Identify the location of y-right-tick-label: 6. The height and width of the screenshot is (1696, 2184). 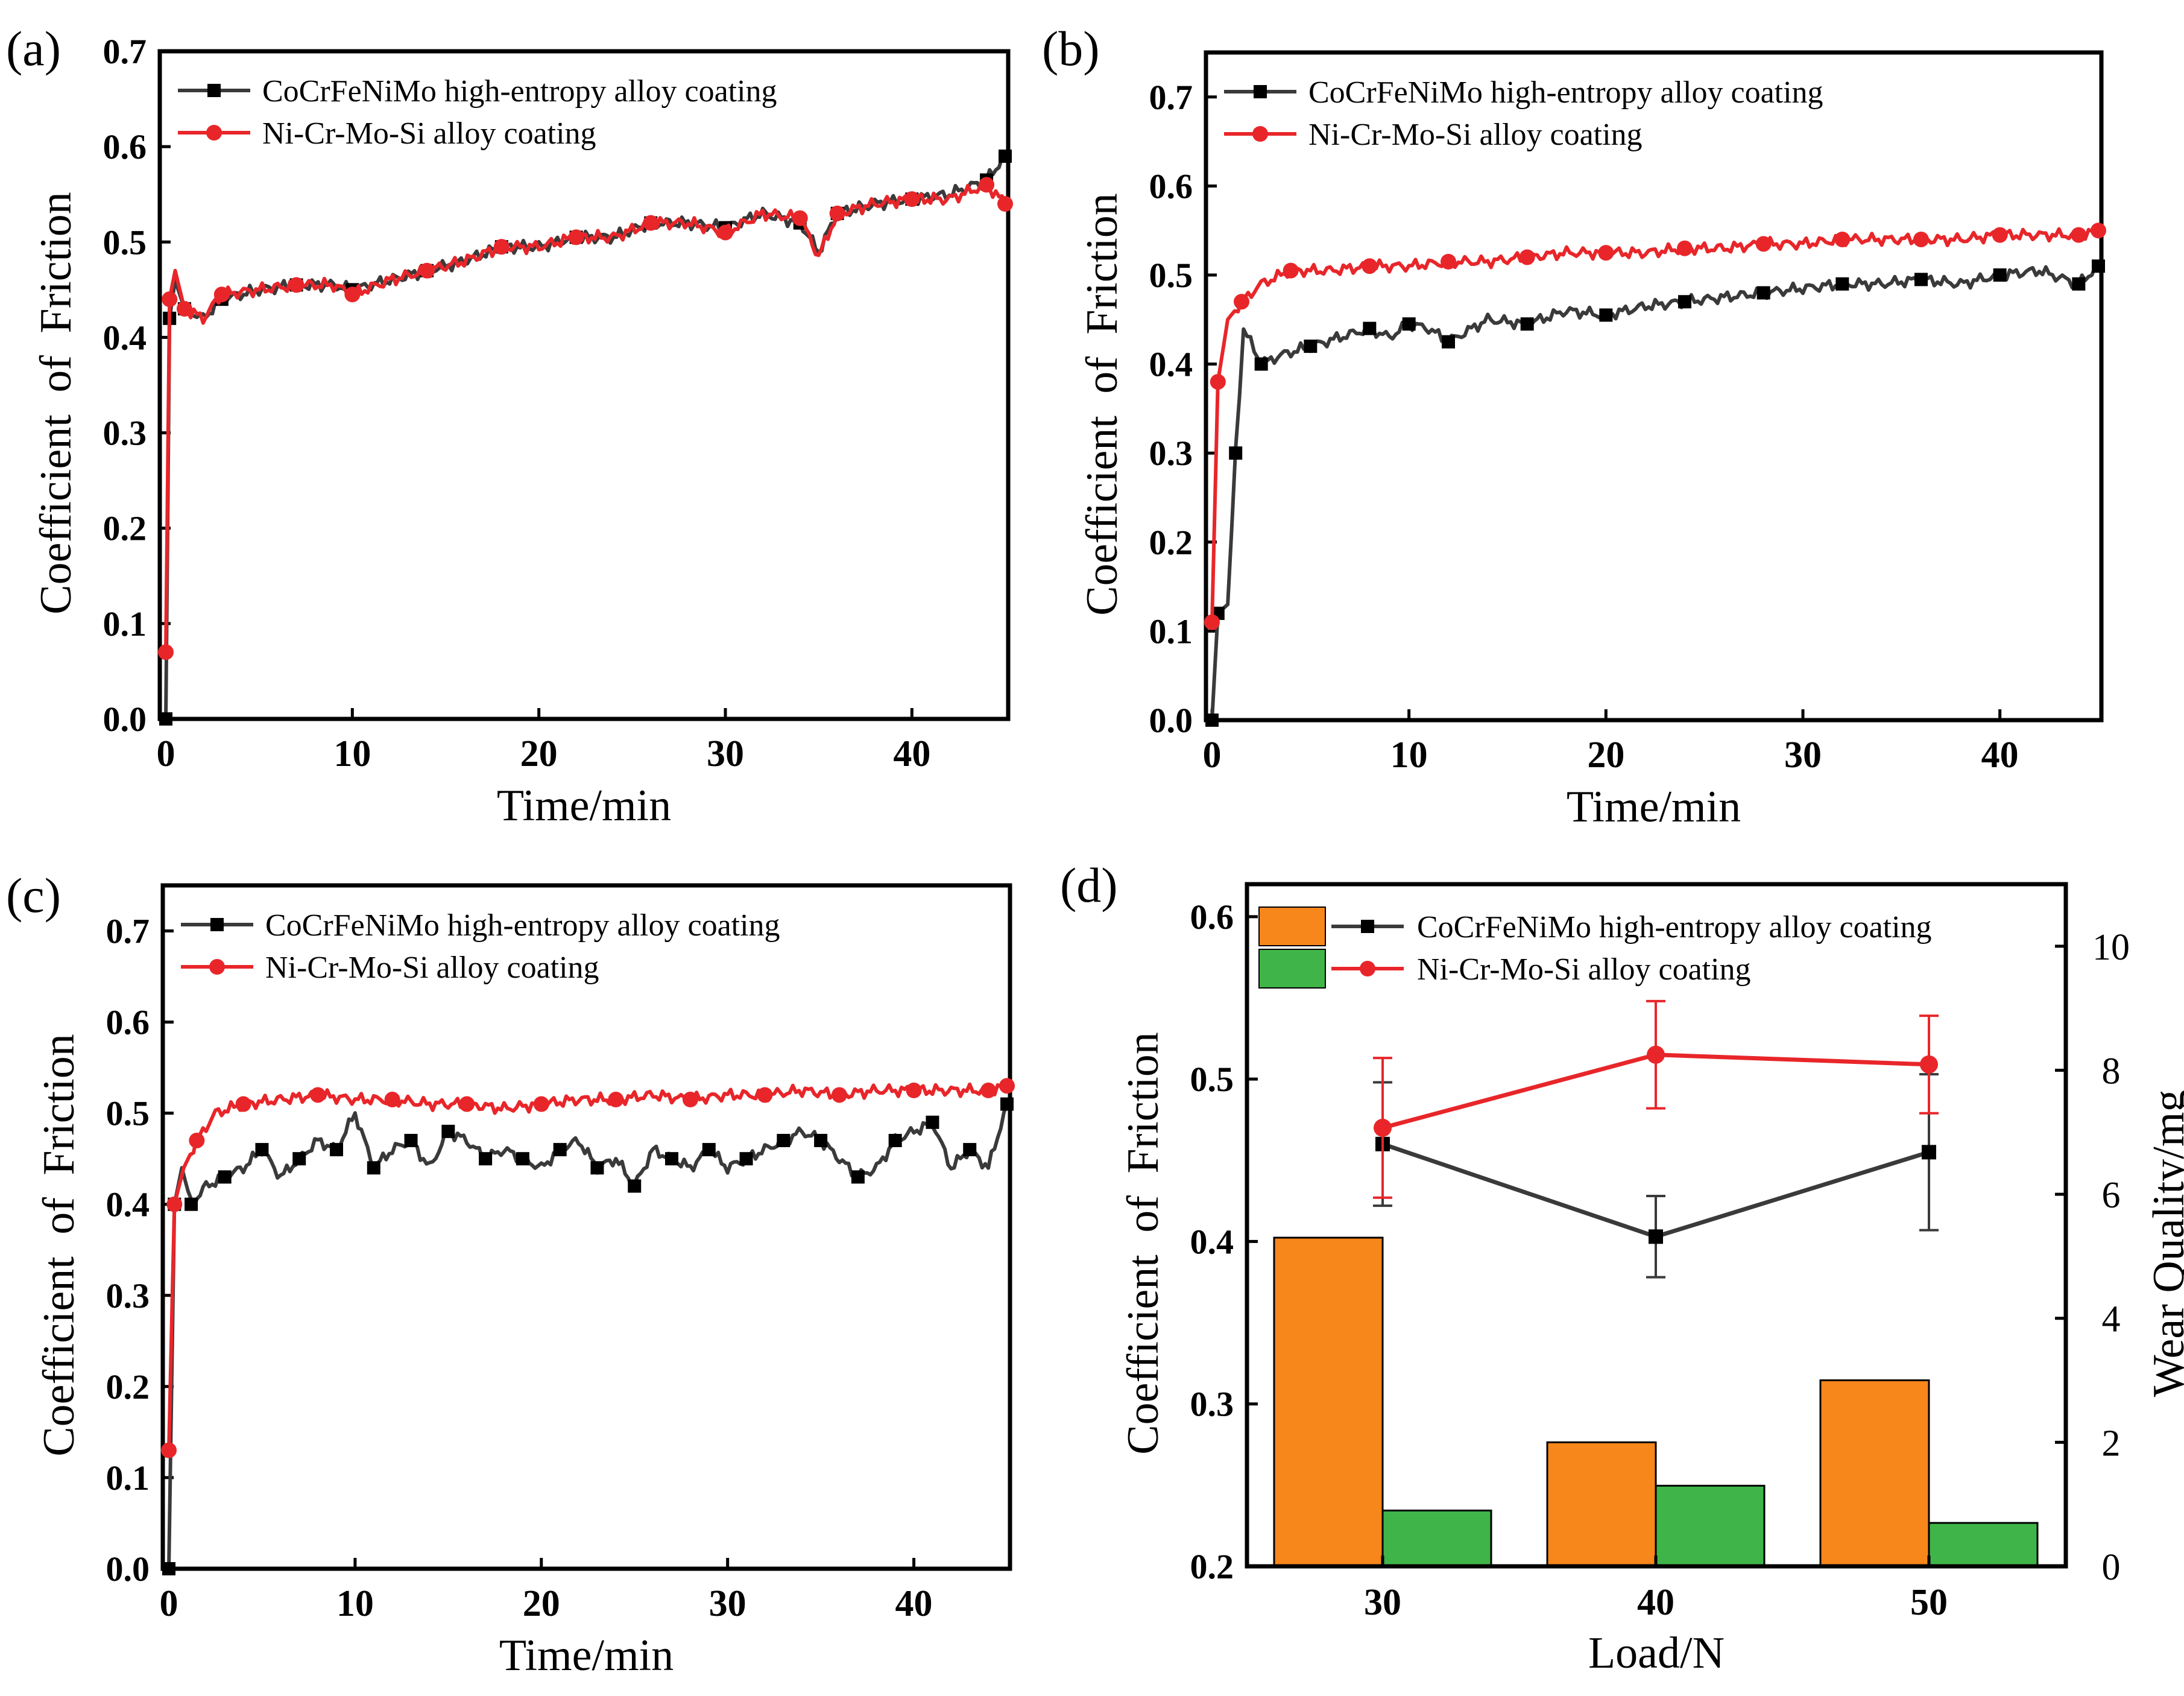
(2112, 1195).